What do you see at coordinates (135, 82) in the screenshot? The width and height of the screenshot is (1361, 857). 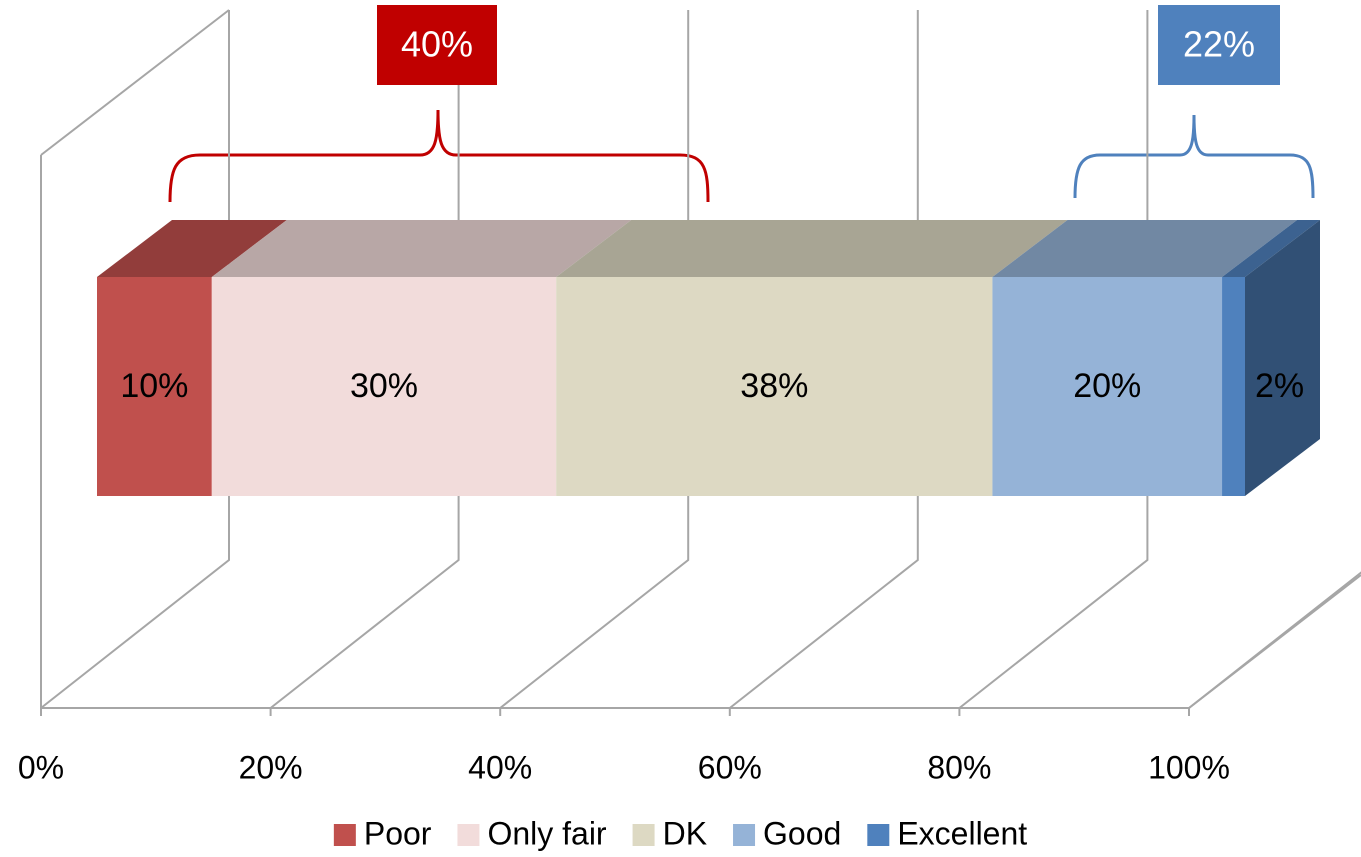 I see `wall-edge` at bounding box center [135, 82].